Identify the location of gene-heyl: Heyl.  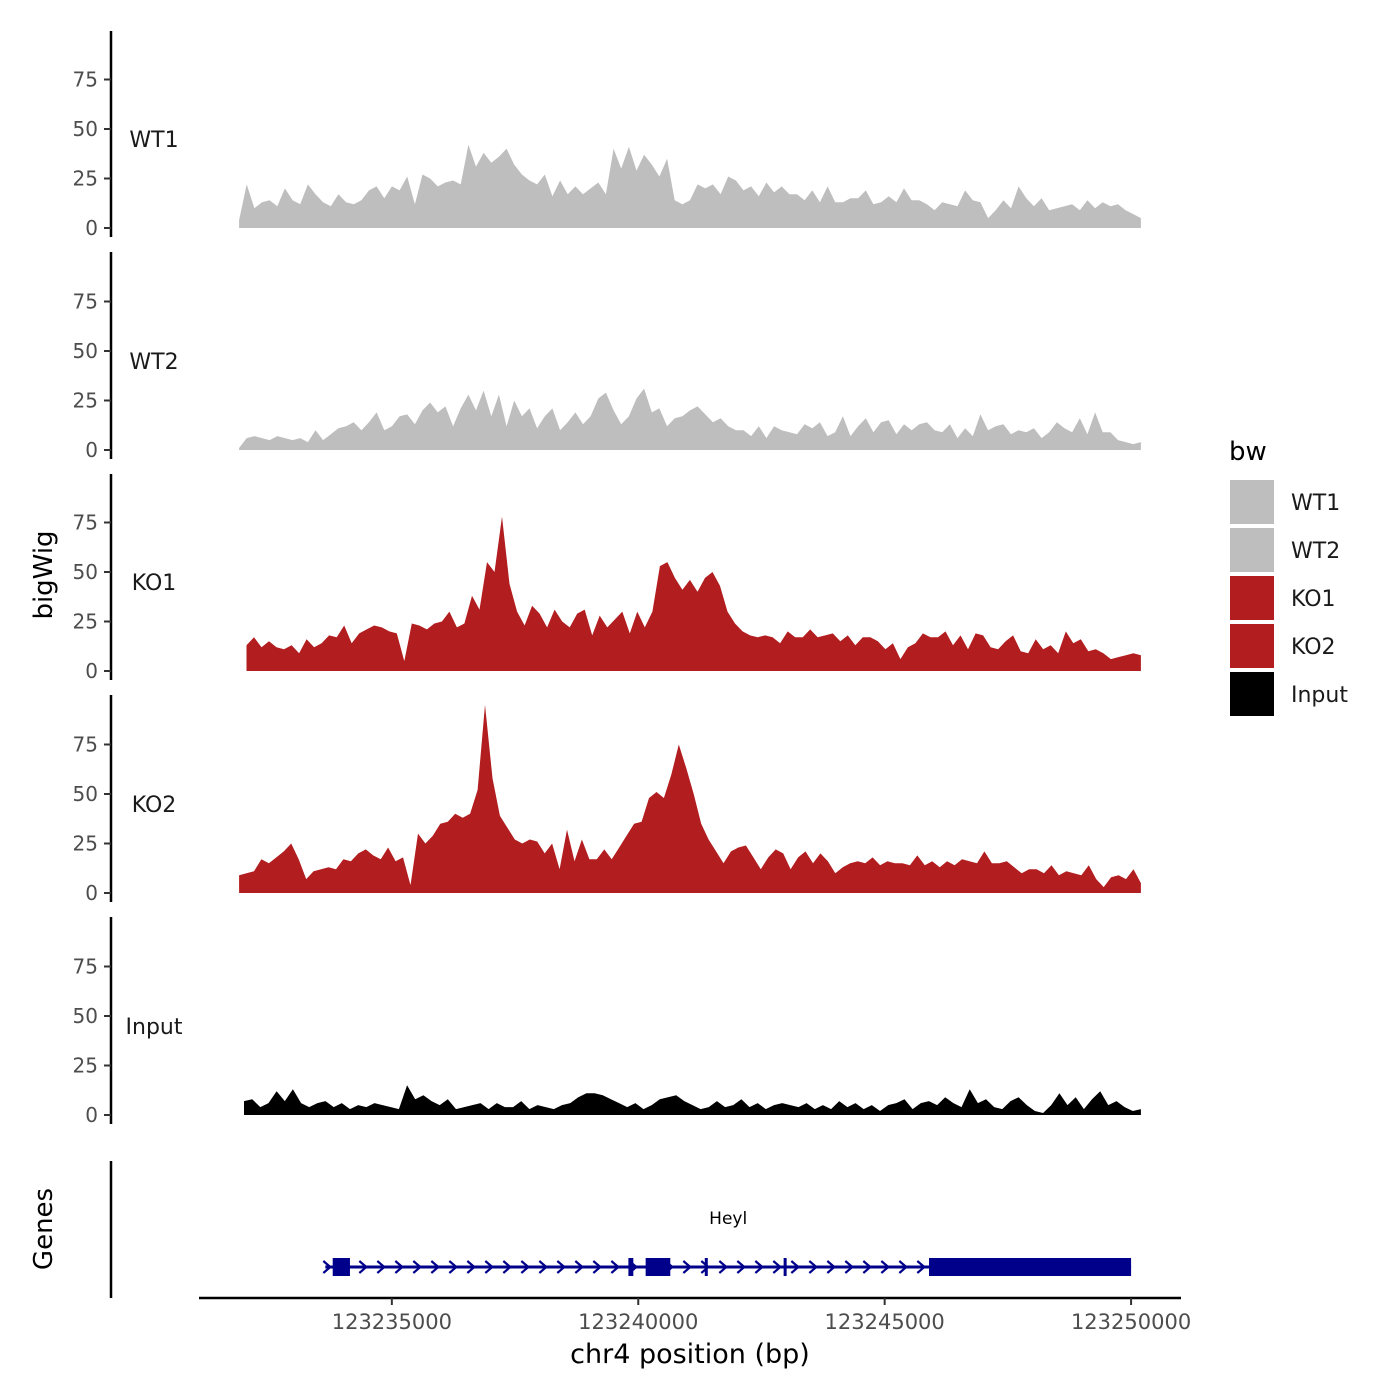
(727, 1242).